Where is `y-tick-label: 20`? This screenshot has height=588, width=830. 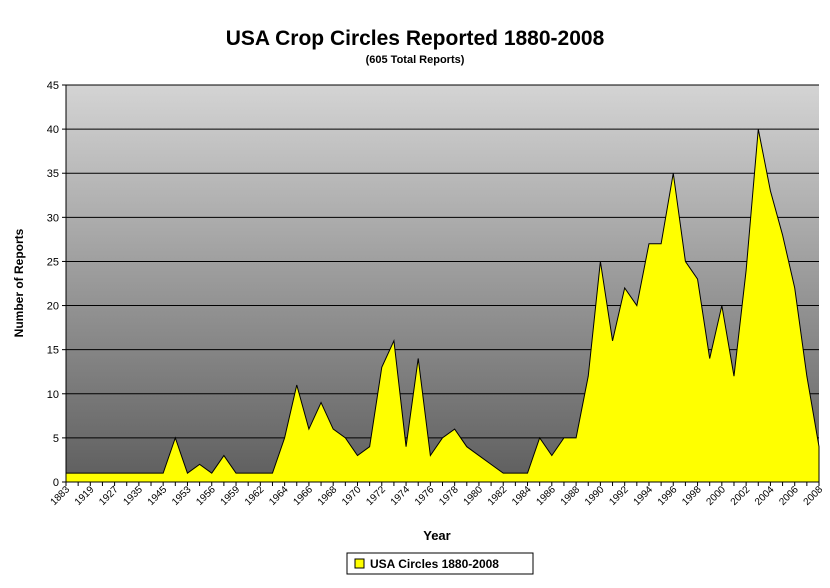
y-tick-label: 20 is located at coordinates (53, 307).